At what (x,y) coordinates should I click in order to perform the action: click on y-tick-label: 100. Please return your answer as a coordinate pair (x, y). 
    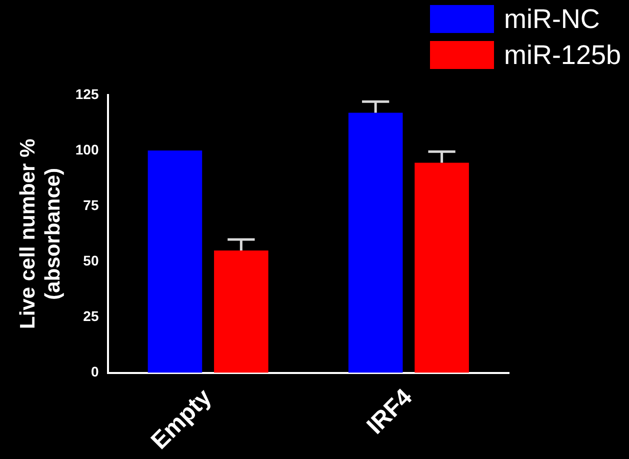
    Looking at the image, I should click on (87, 149).